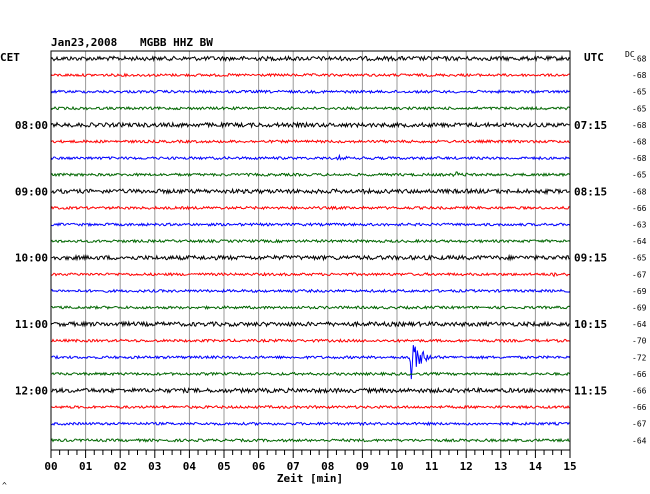  Describe the element at coordinates (327, 466) in the screenshot. I see `x-tick-label: 08` at that location.